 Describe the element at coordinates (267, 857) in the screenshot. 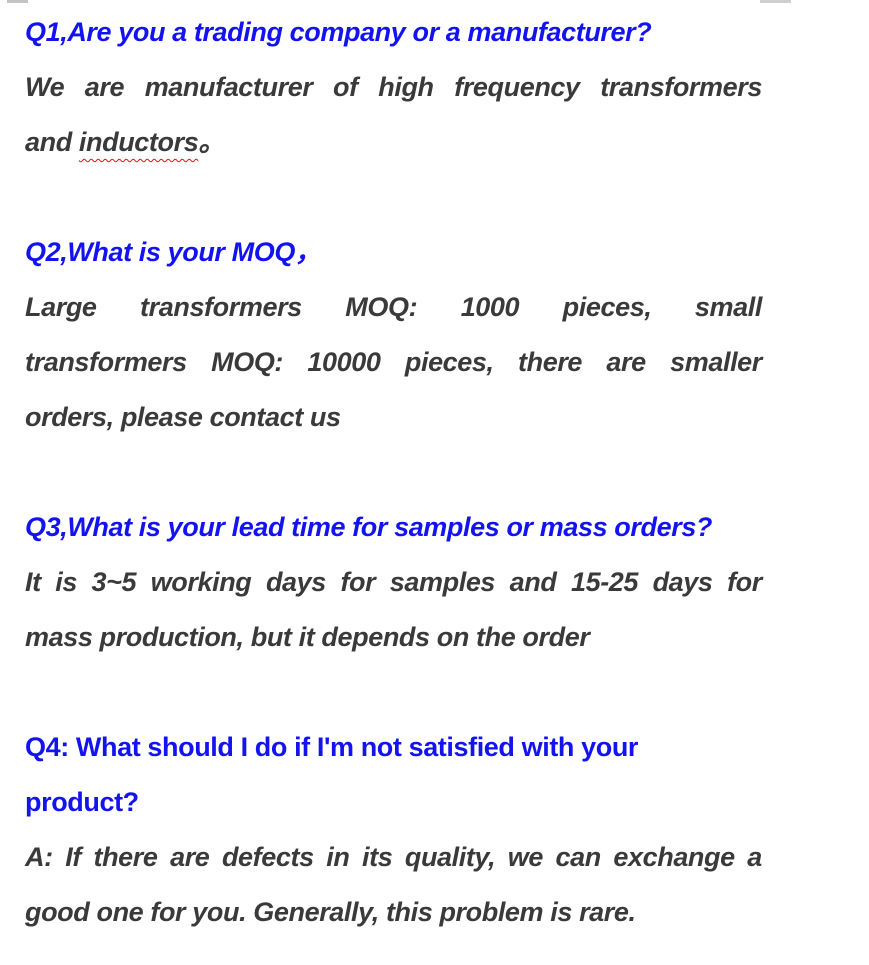

I see `word: defects` at that location.